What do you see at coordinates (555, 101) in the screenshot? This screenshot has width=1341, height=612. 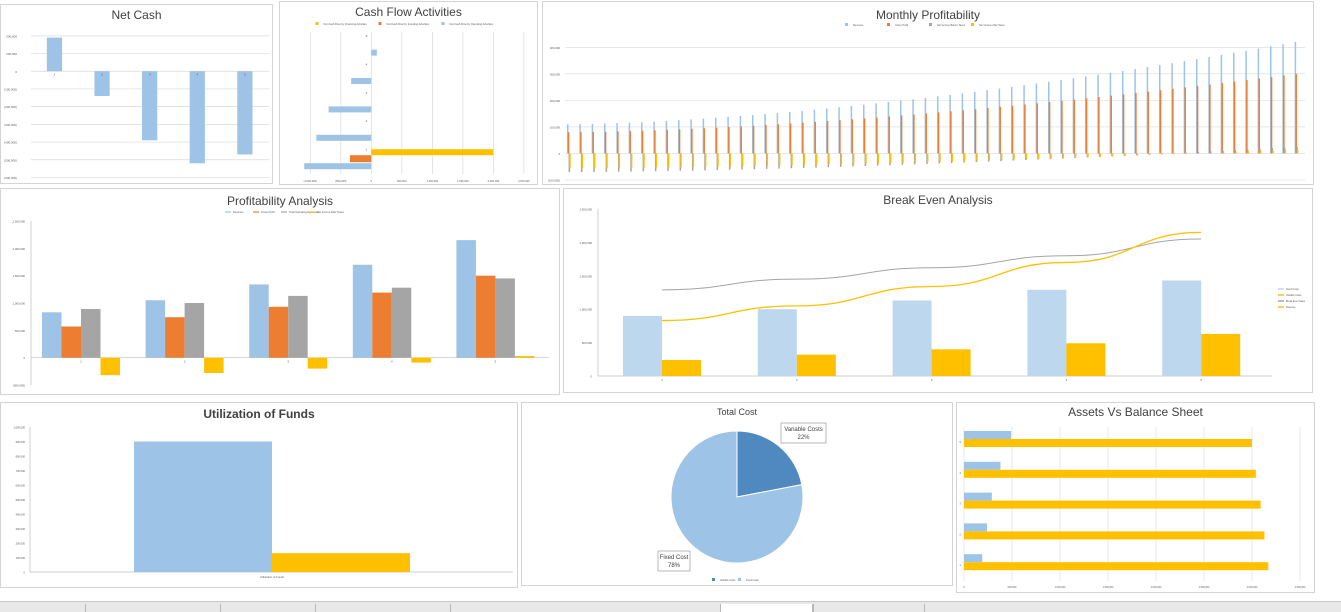 I see `y-tick-label: 200,000` at bounding box center [555, 101].